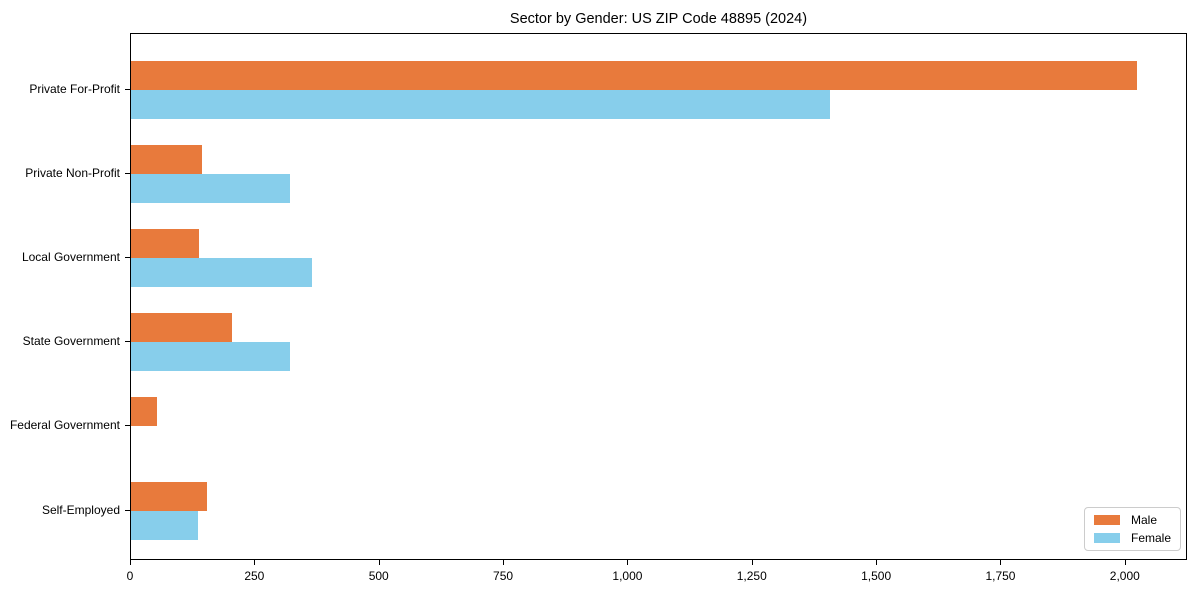 The width and height of the screenshot is (1200, 600). What do you see at coordinates (1106, 520) in the screenshot?
I see `male-swatch-icon` at bounding box center [1106, 520].